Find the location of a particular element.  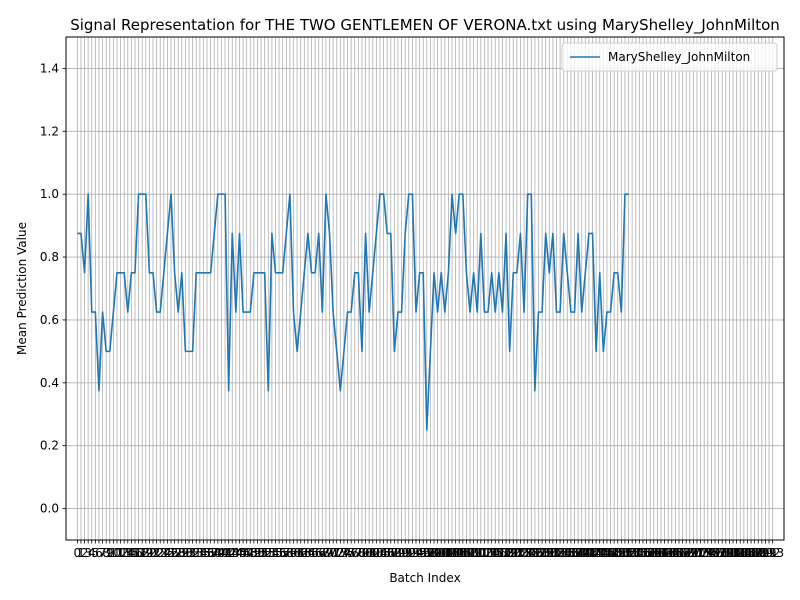

x-tick-label: 98 is located at coordinates (430, 553).